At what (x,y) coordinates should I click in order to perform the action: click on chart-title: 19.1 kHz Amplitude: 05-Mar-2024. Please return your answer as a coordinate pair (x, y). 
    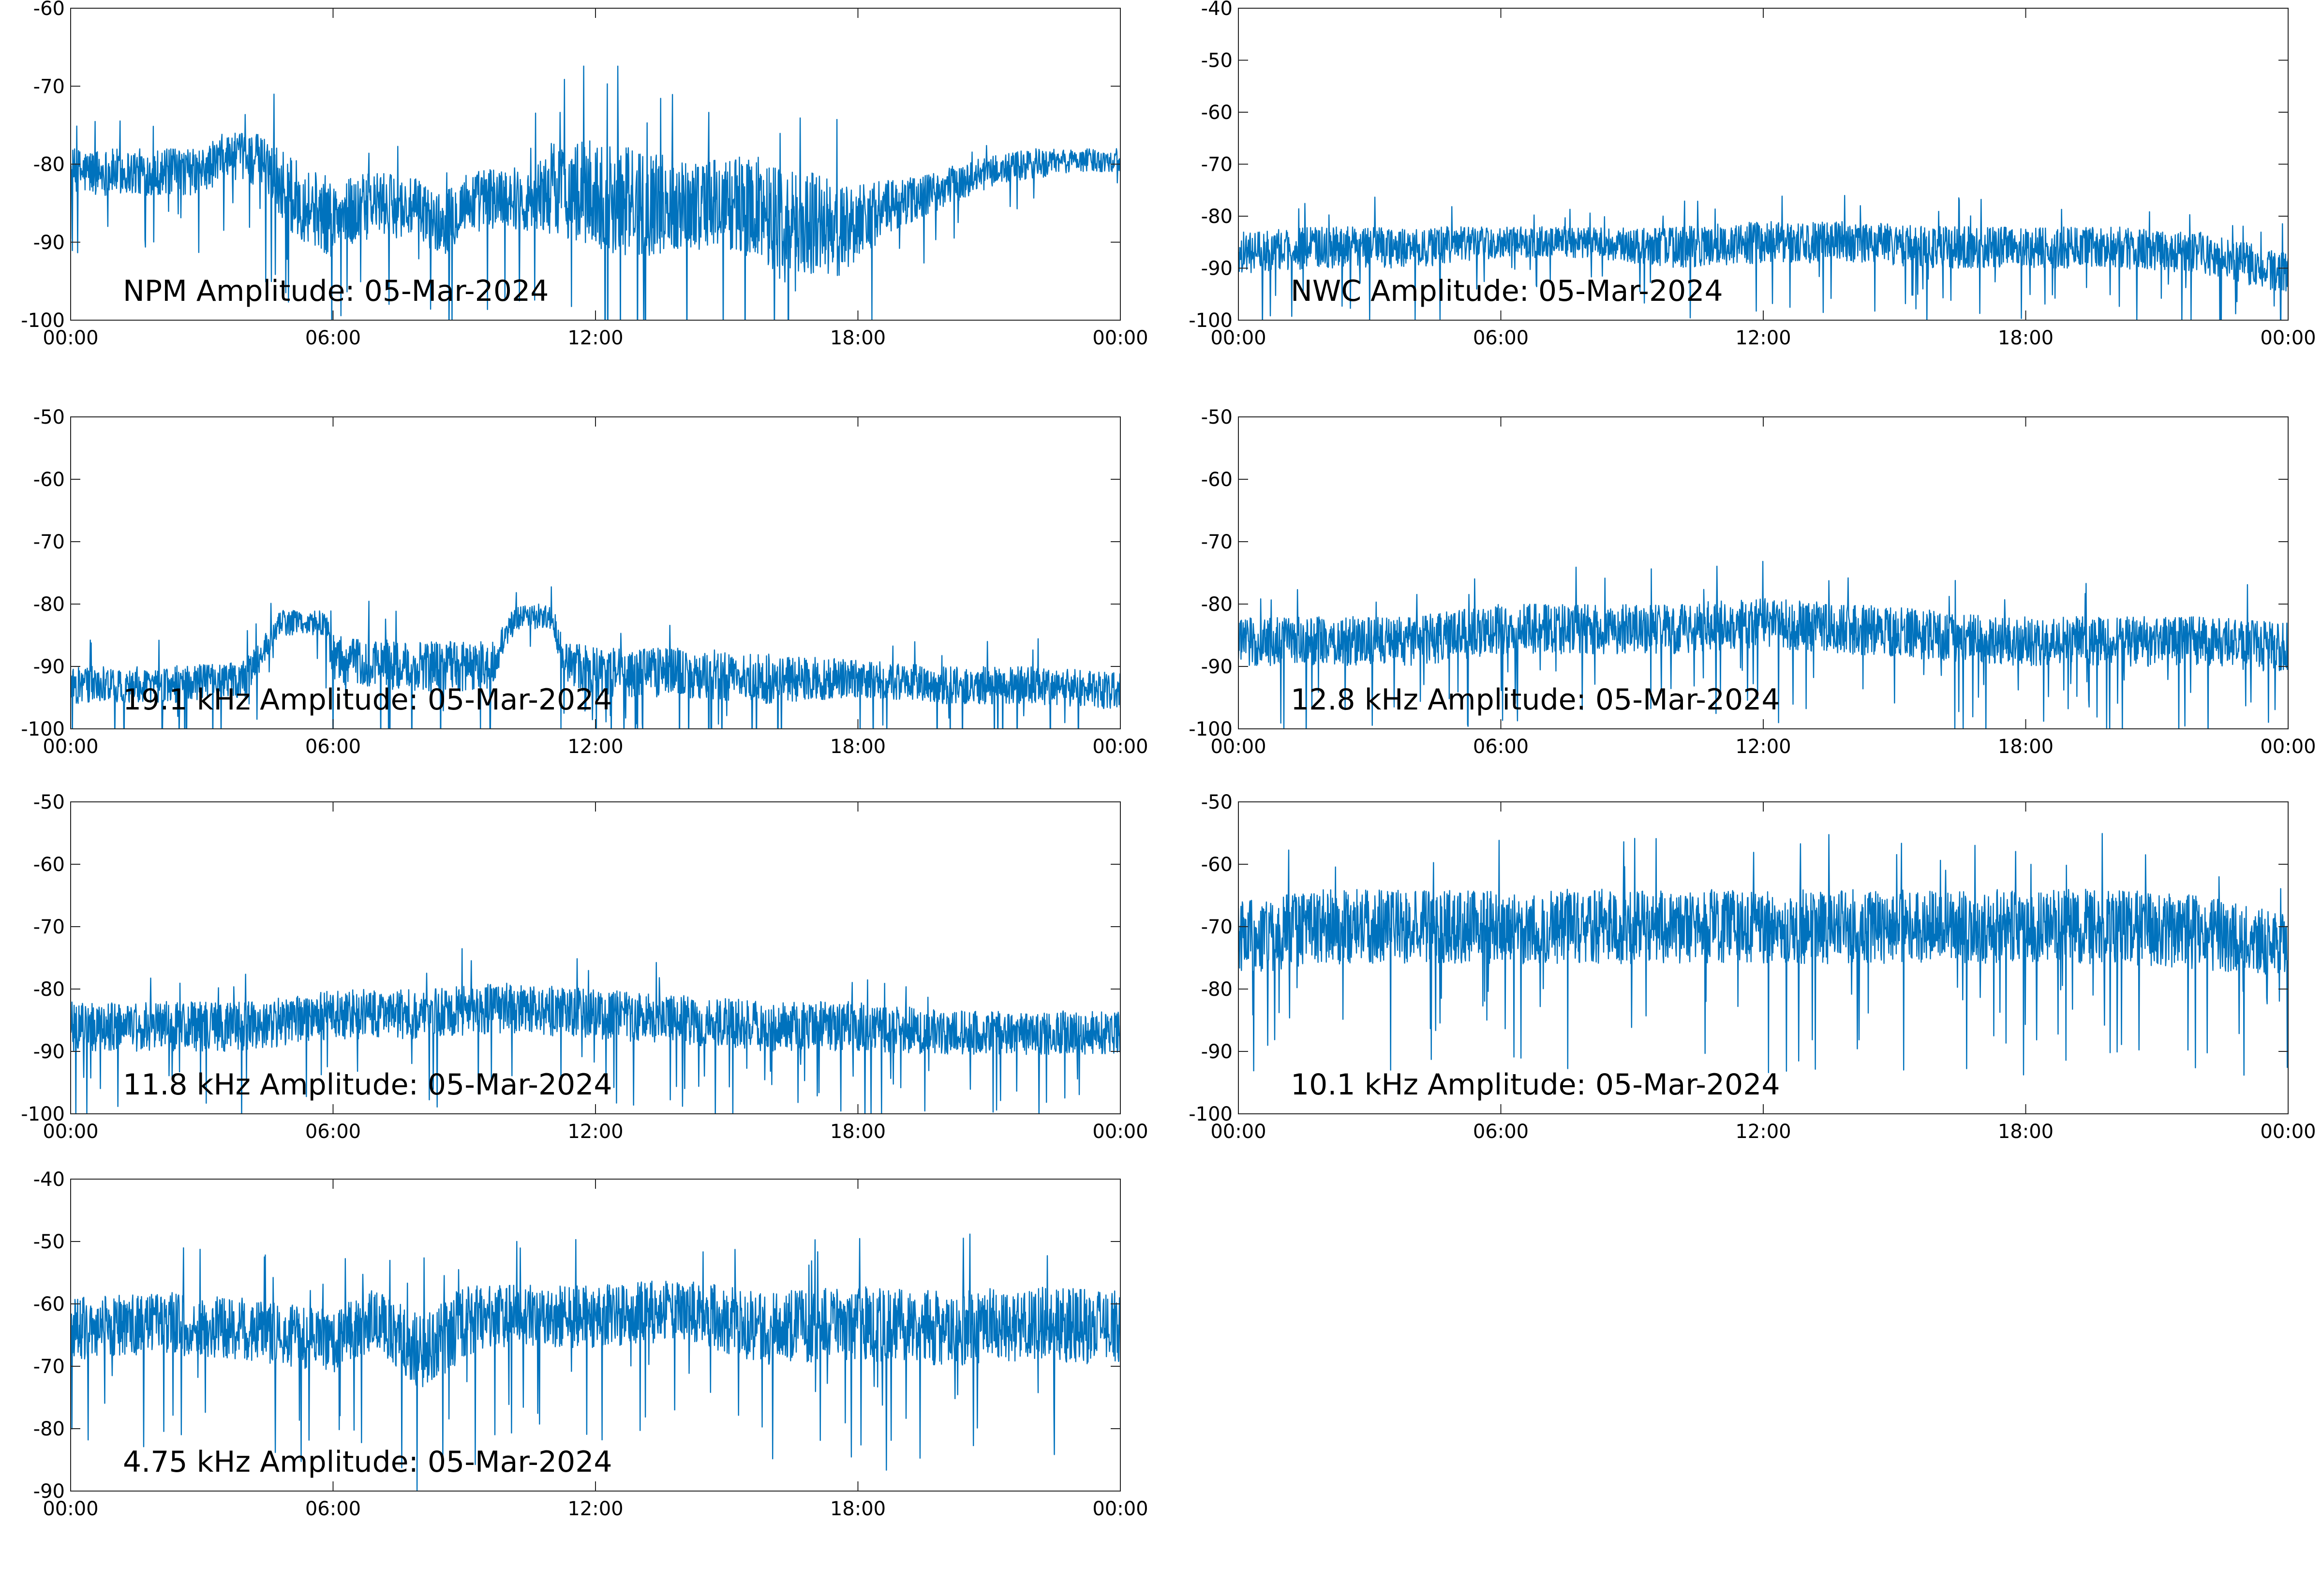
    Looking at the image, I should click on (367, 700).